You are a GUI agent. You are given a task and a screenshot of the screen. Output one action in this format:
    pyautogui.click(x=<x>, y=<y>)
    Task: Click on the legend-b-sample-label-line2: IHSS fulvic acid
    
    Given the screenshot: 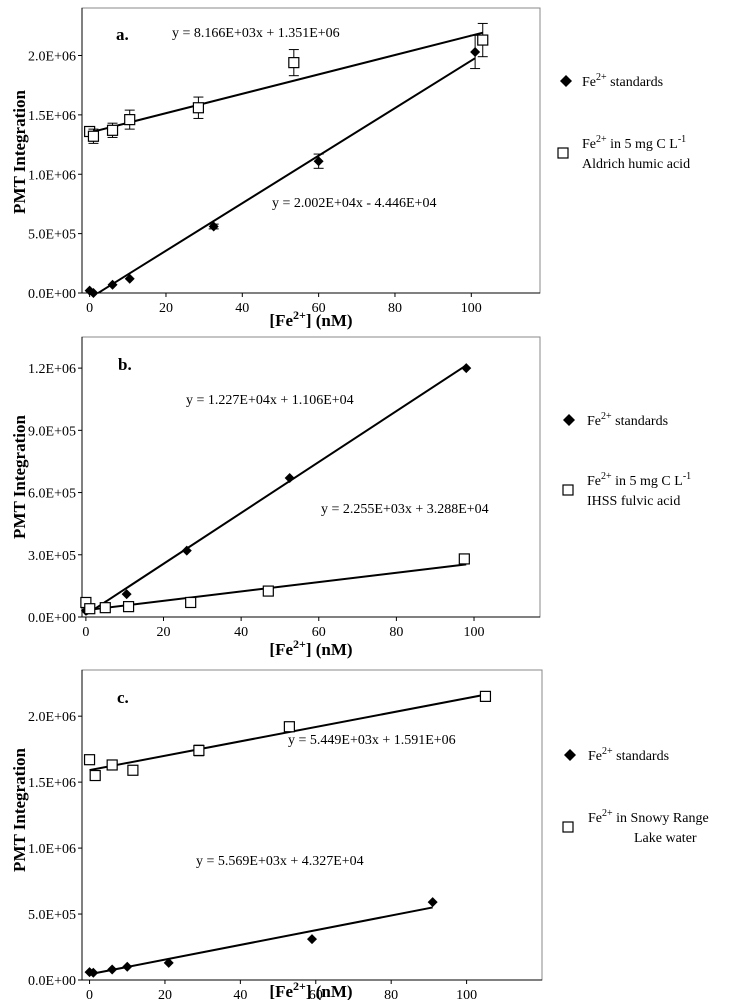 What is the action you would take?
    pyautogui.click(x=633, y=501)
    